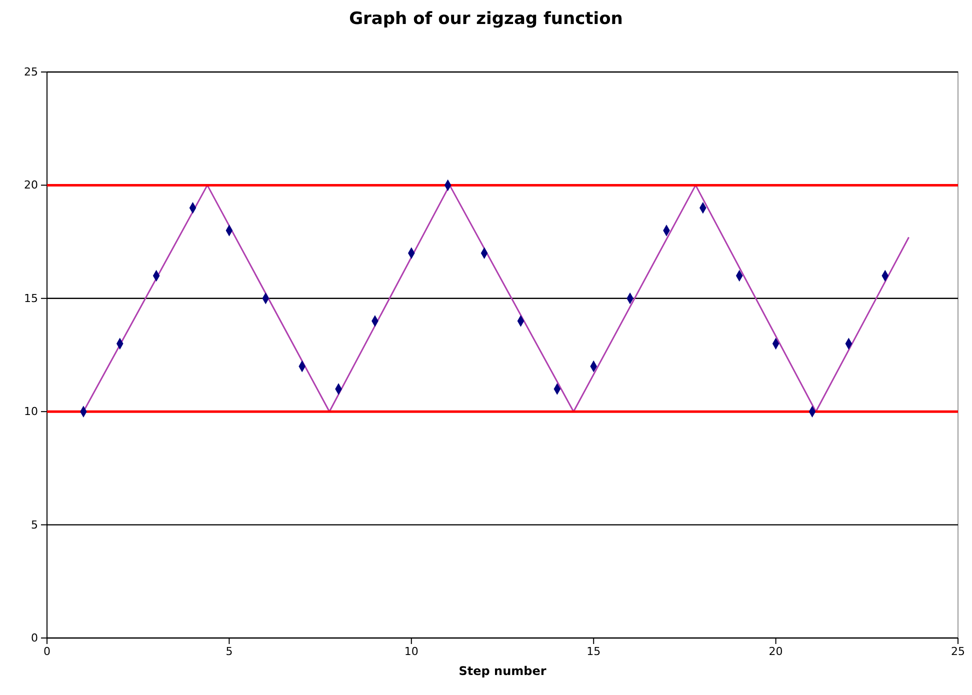 This screenshot has height=695, width=972. I want to click on chart-title: Graph of our zigzag function, so click(486, 19).